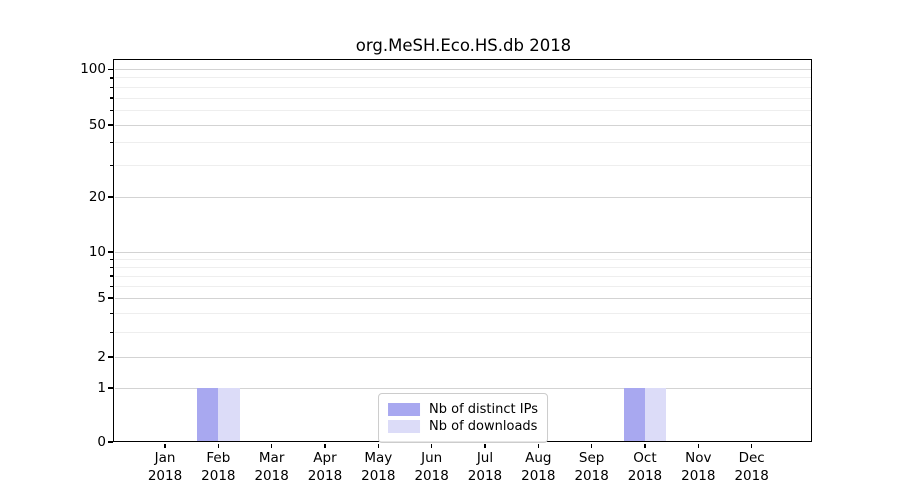 The width and height of the screenshot is (900, 500). Describe the element at coordinates (325, 458) in the screenshot. I see `x-tick-month: Apr` at that location.